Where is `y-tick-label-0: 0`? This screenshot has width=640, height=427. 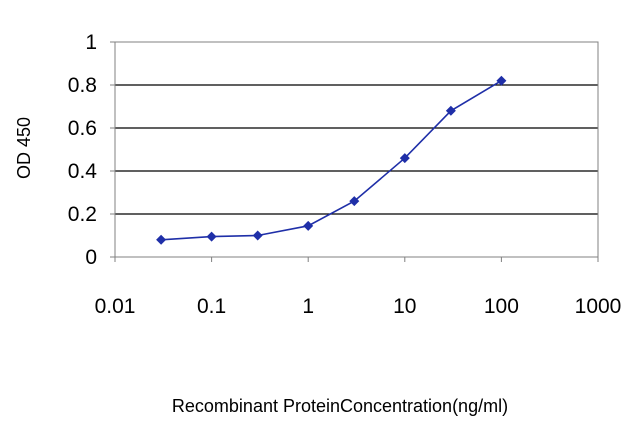 y-tick-label-0: 0 is located at coordinates (91, 257).